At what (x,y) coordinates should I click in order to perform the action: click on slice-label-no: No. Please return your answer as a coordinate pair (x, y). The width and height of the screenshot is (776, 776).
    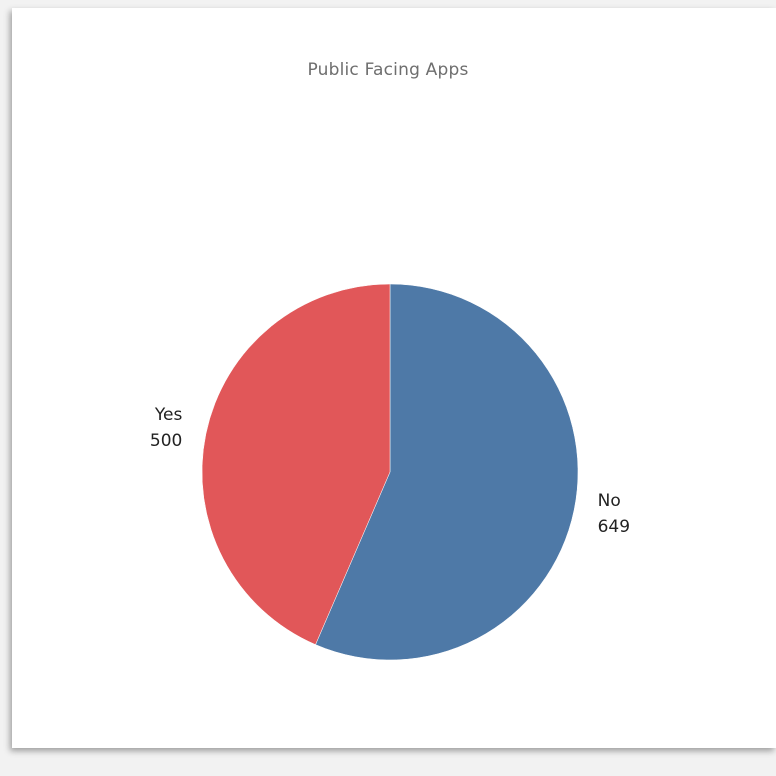
    Looking at the image, I should click on (609, 501).